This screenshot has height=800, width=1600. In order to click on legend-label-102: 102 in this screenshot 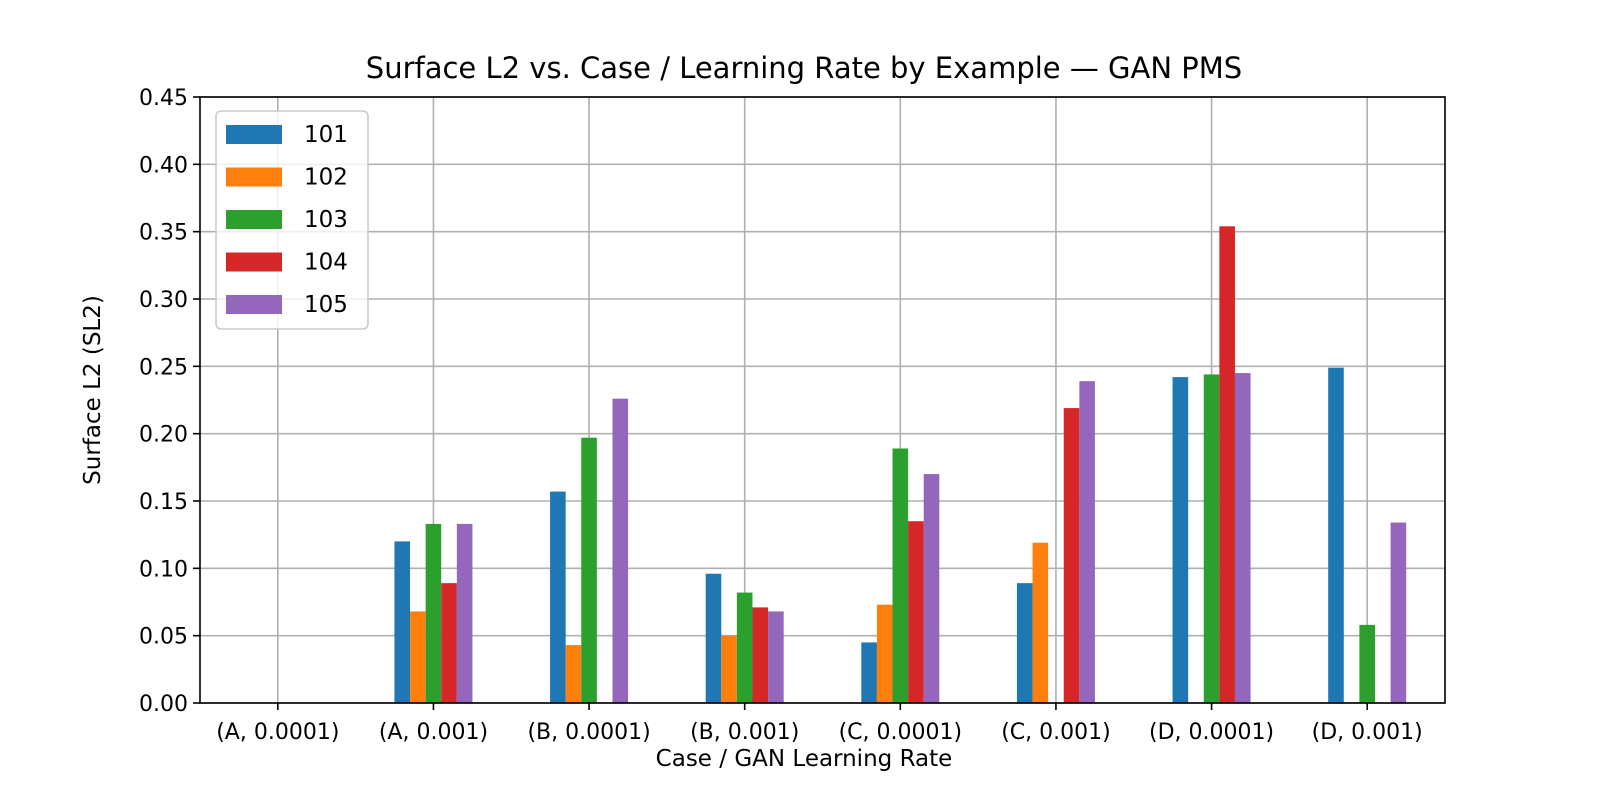, I will do `click(326, 178)`.